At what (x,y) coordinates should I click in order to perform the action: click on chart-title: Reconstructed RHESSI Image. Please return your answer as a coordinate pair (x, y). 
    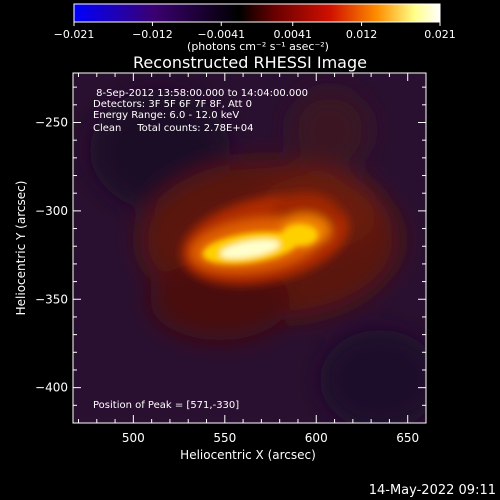
    Looking at the image, I should click on (250, 62).